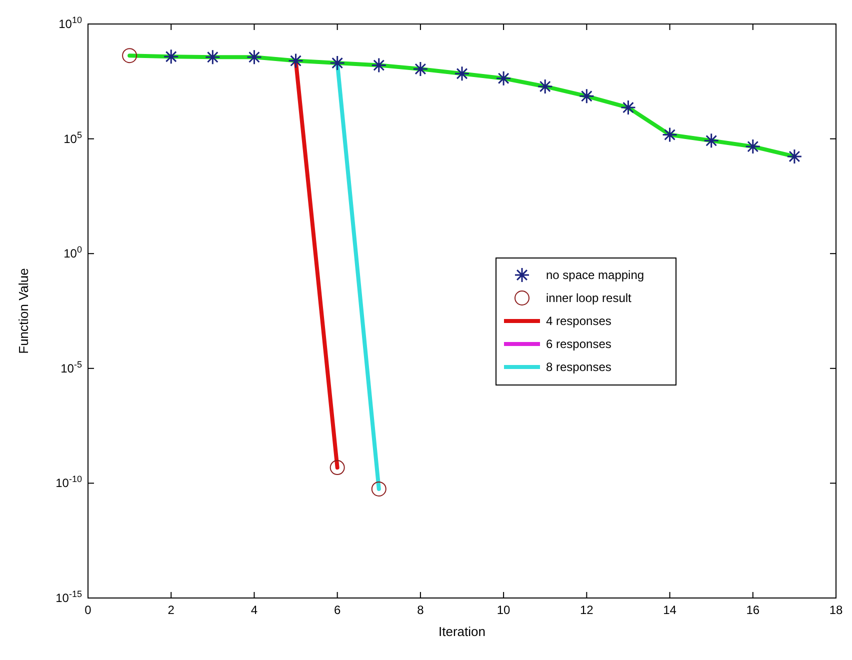  Describe the element at coordinates (579, 367) in the screenshot. I see `legend-label: 8 responses` at that location.